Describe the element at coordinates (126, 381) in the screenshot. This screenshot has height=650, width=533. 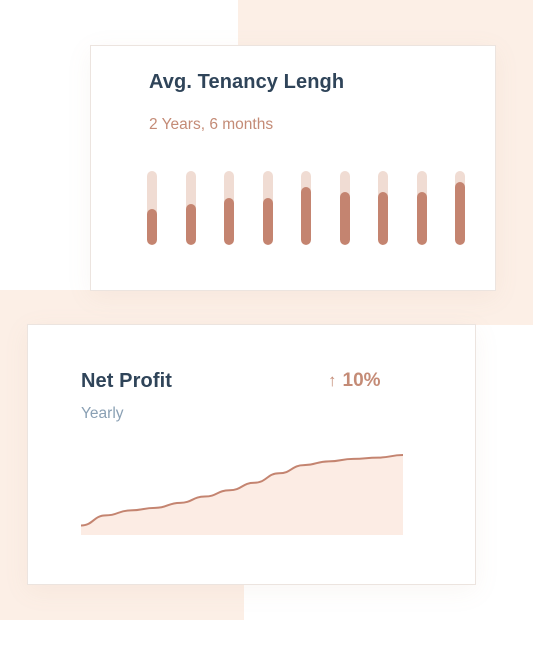
I see `net-profit-title: Net Profit` at that location.